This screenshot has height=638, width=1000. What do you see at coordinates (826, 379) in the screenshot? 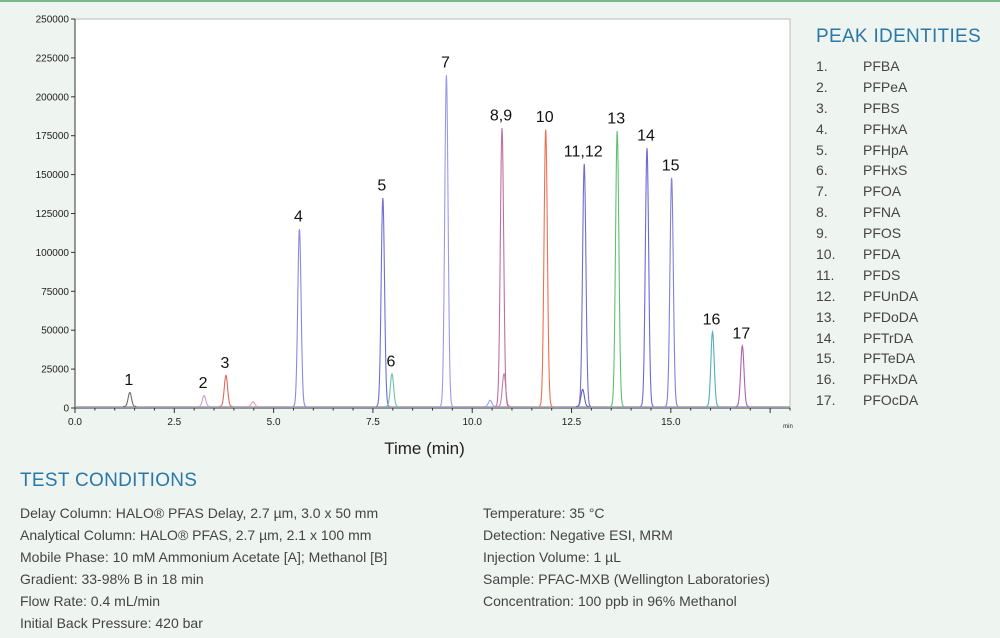
I see `peak-identity-number: 16.` at bounding box center [826, 379].